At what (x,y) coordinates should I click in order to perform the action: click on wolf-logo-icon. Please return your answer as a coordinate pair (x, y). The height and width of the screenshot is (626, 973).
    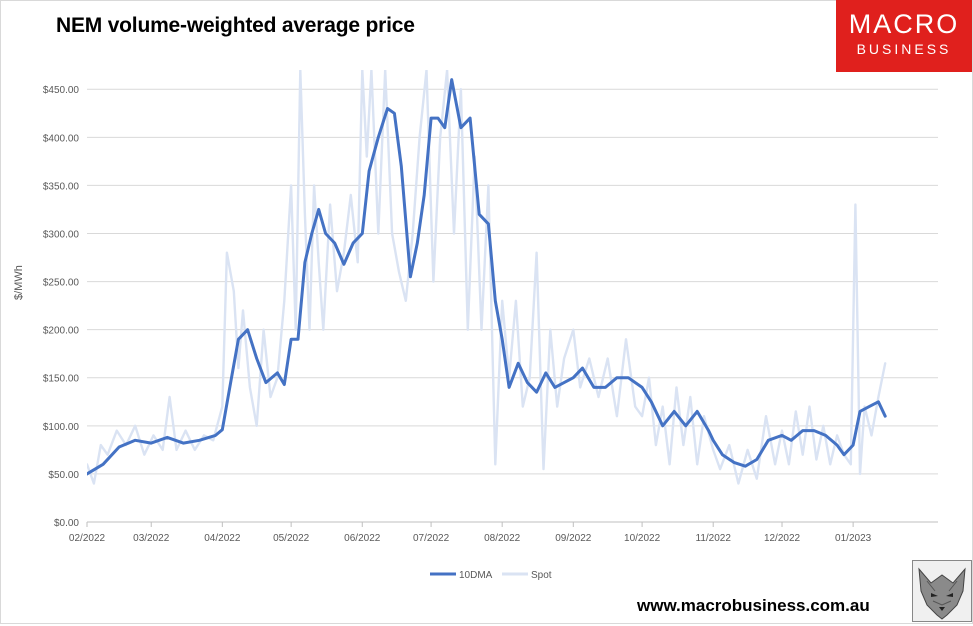
    Looking at the image, I should click on (942, 591).